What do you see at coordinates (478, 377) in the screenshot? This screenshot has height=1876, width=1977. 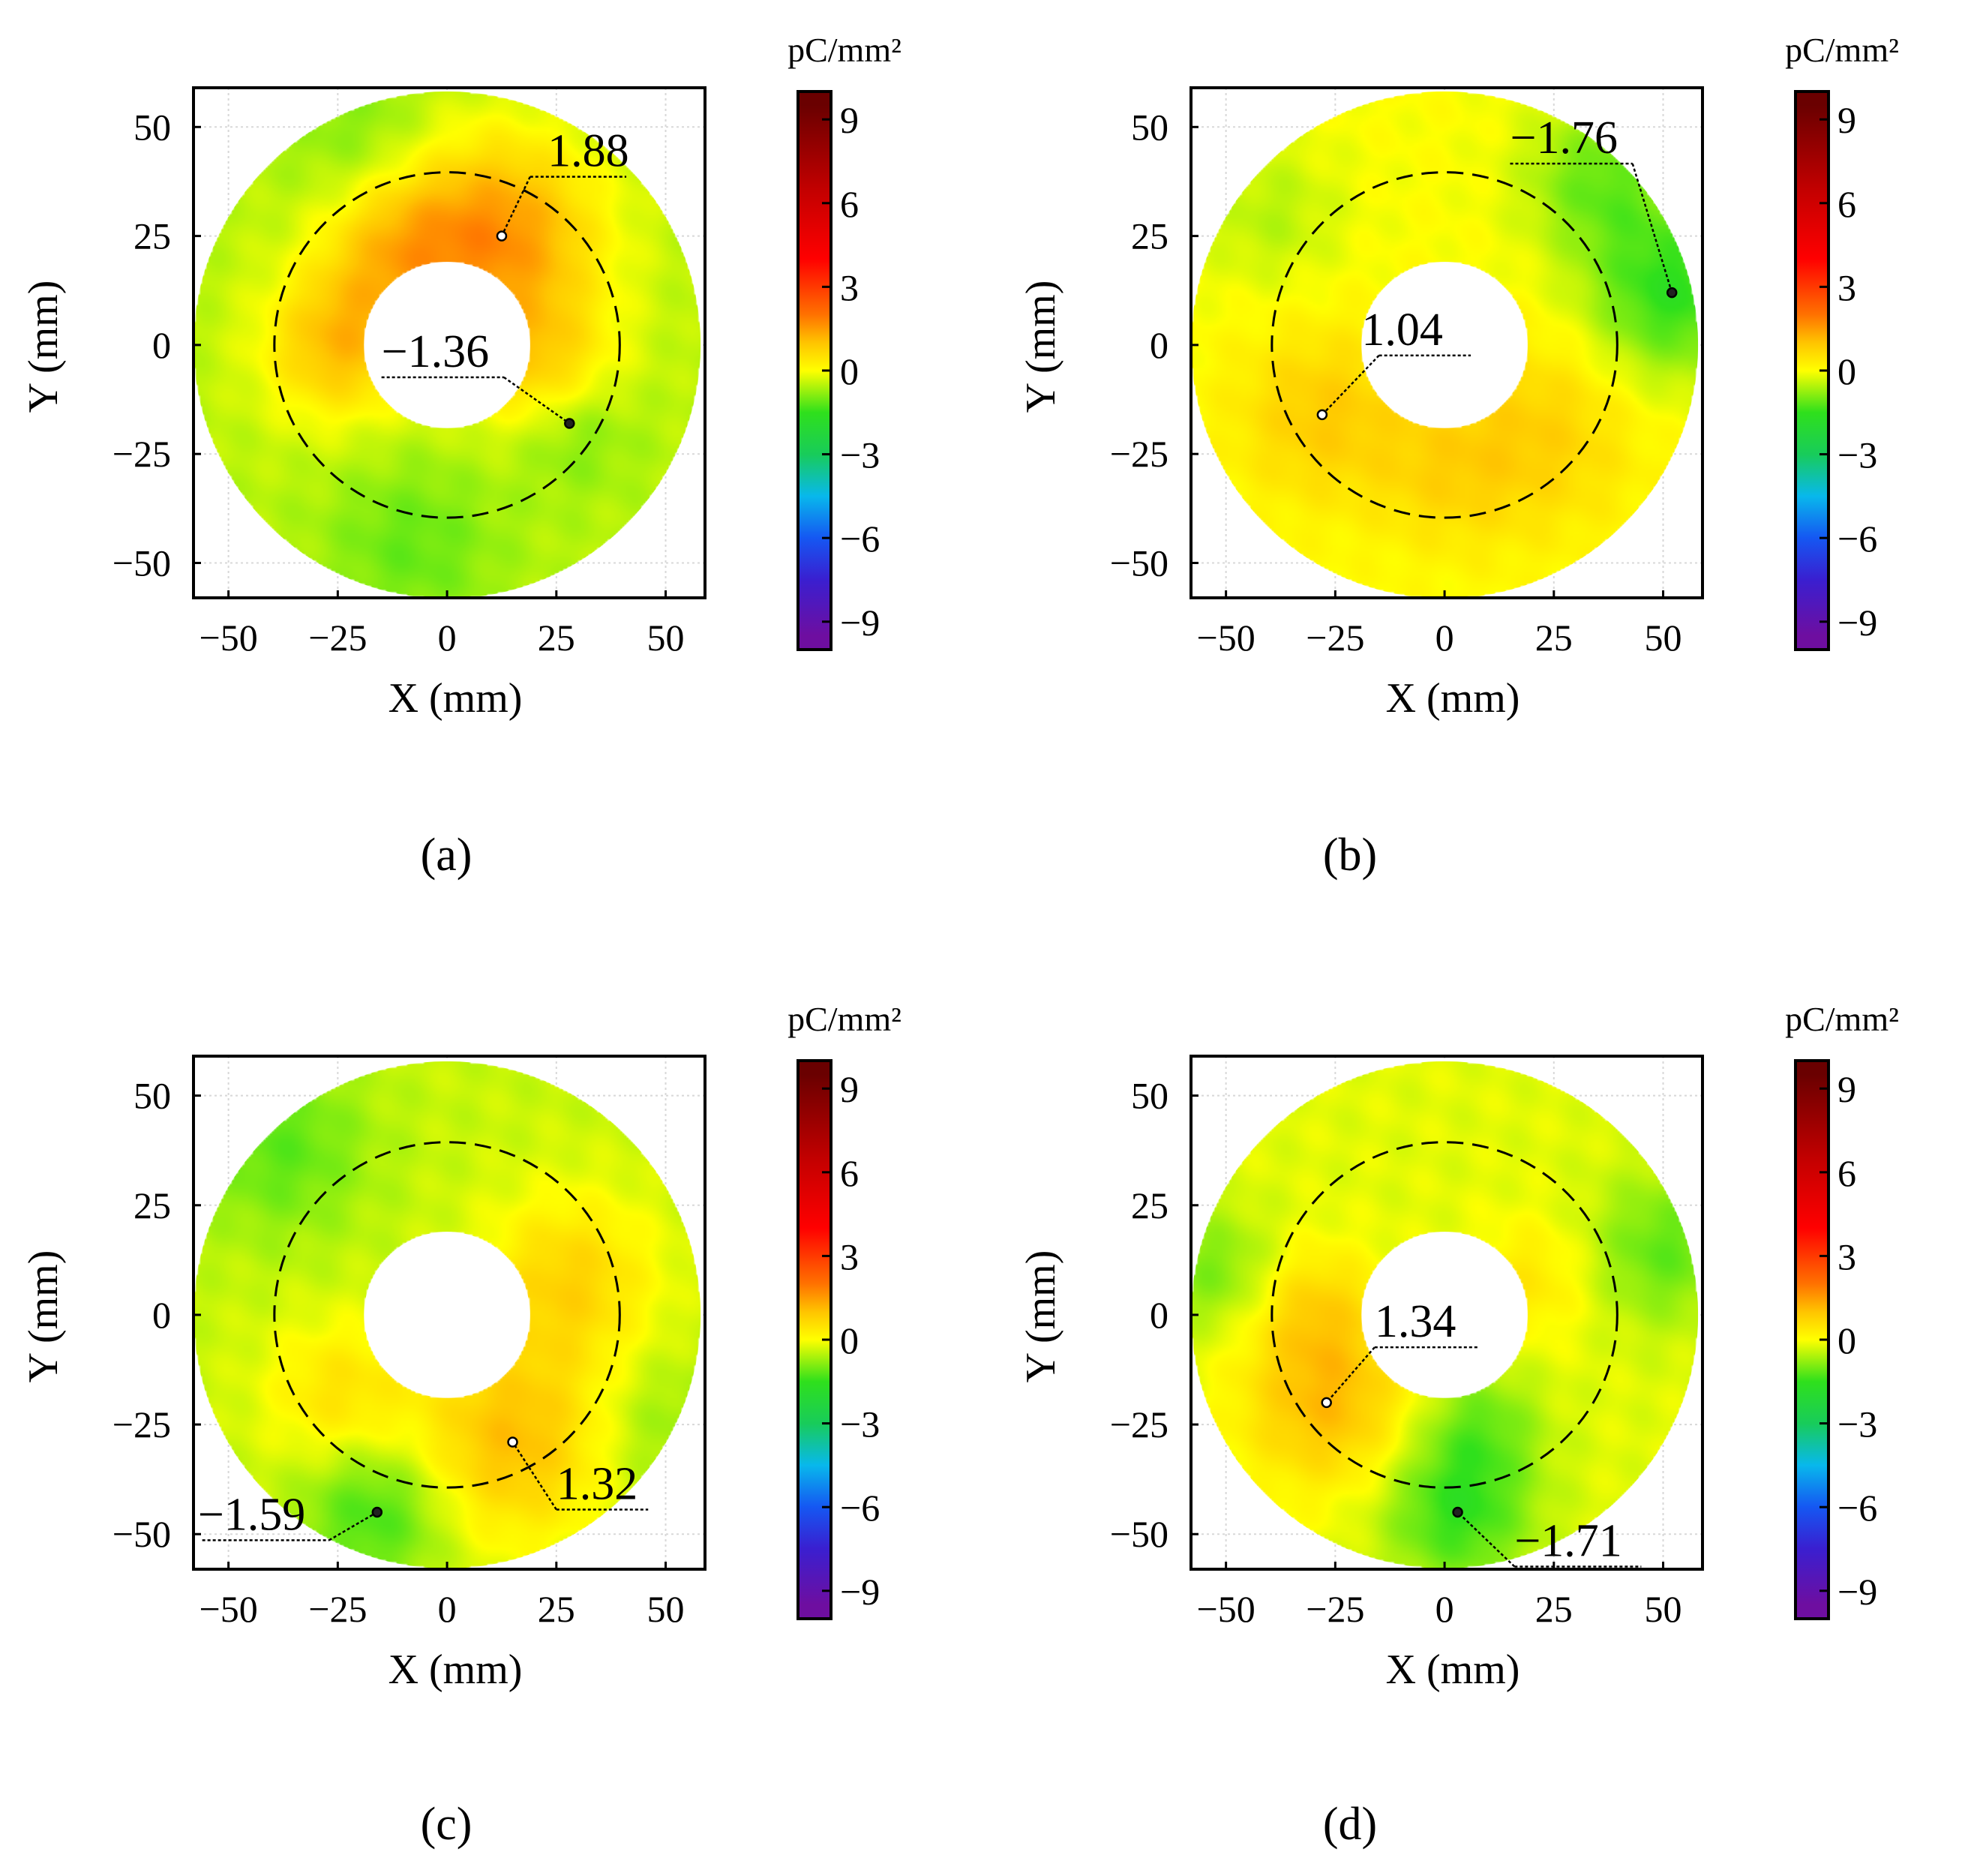 I see `annotation: −1.36` at bounding box center [478, 377].